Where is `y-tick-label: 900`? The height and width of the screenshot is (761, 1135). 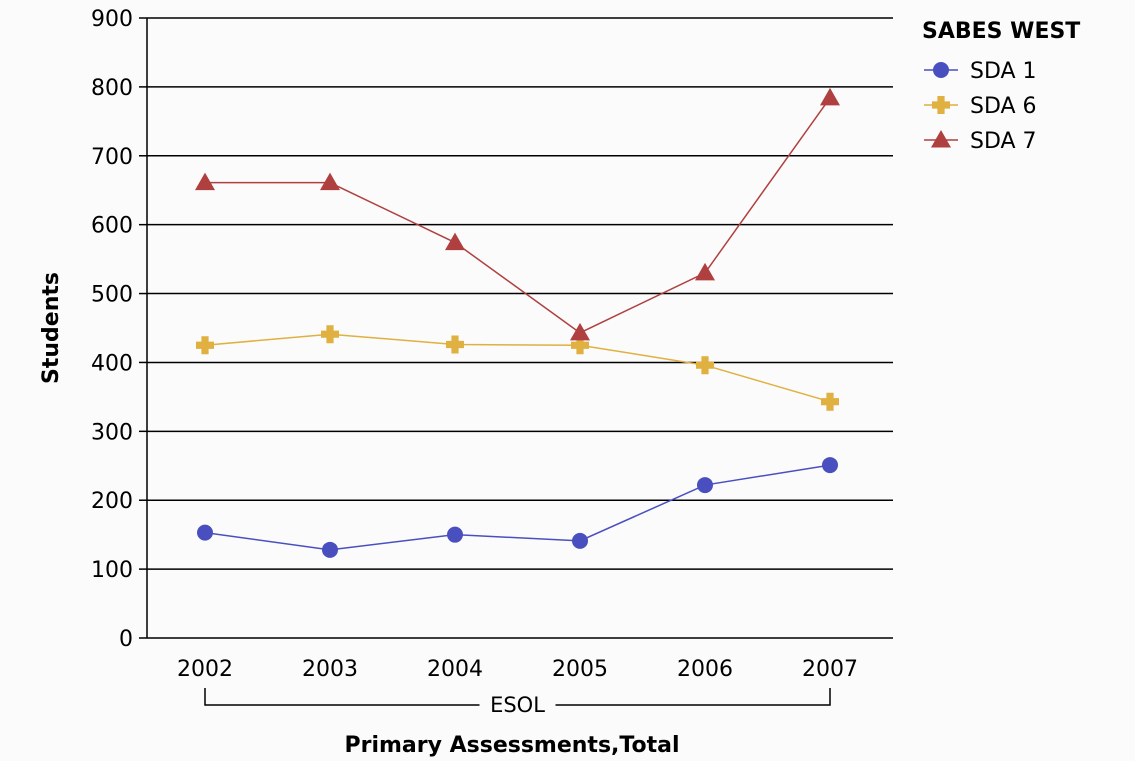 y-tick-label: 900 is located at coordinates (112, 19).